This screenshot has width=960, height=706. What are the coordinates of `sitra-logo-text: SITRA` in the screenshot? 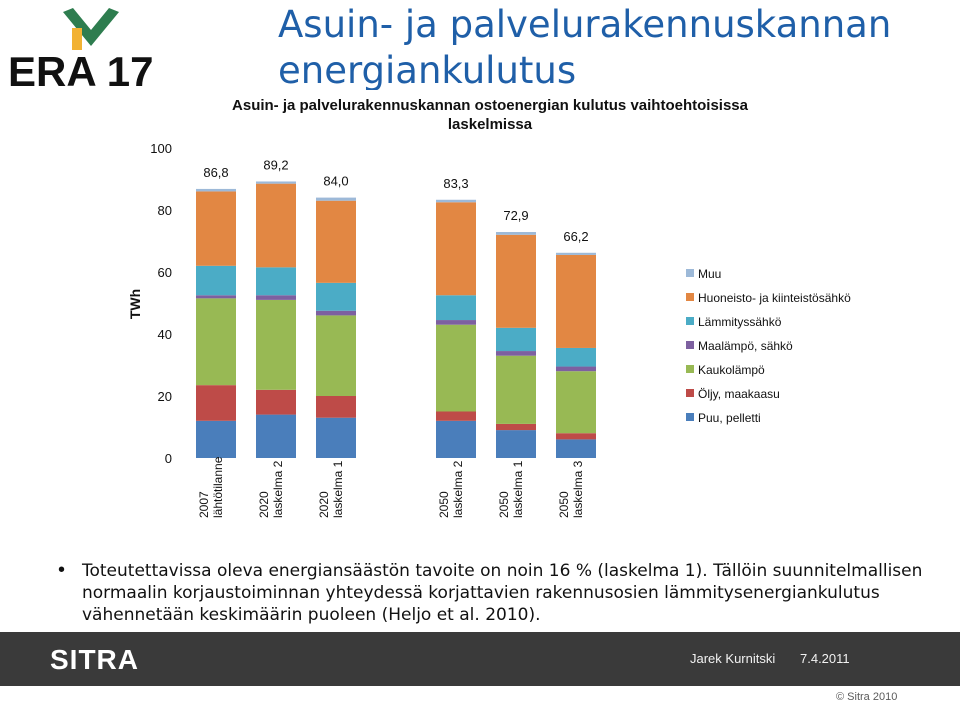 It's located at (94, 659).